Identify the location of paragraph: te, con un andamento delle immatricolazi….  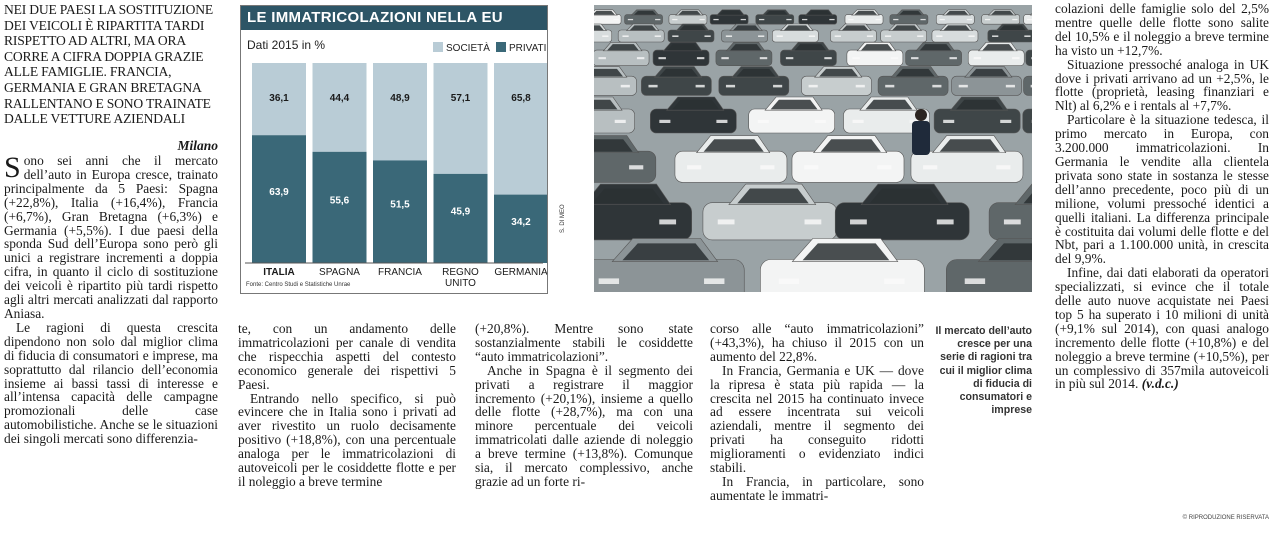
(347, 356).